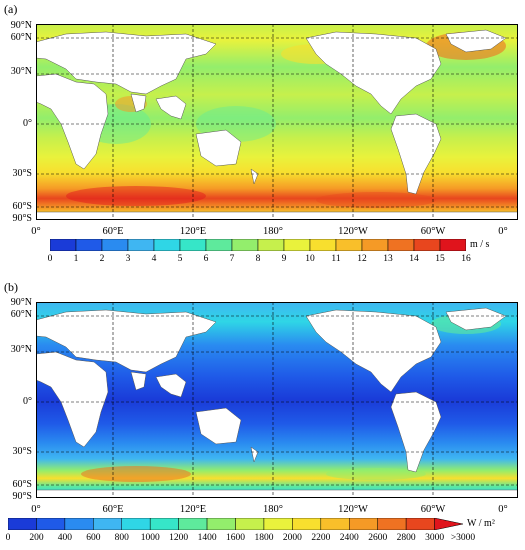 This screenshot has height=550, width=525. Describe the element at coordinates (121, 538) in the screenshot. I see `colorbar-tick-label: 800` at that location.